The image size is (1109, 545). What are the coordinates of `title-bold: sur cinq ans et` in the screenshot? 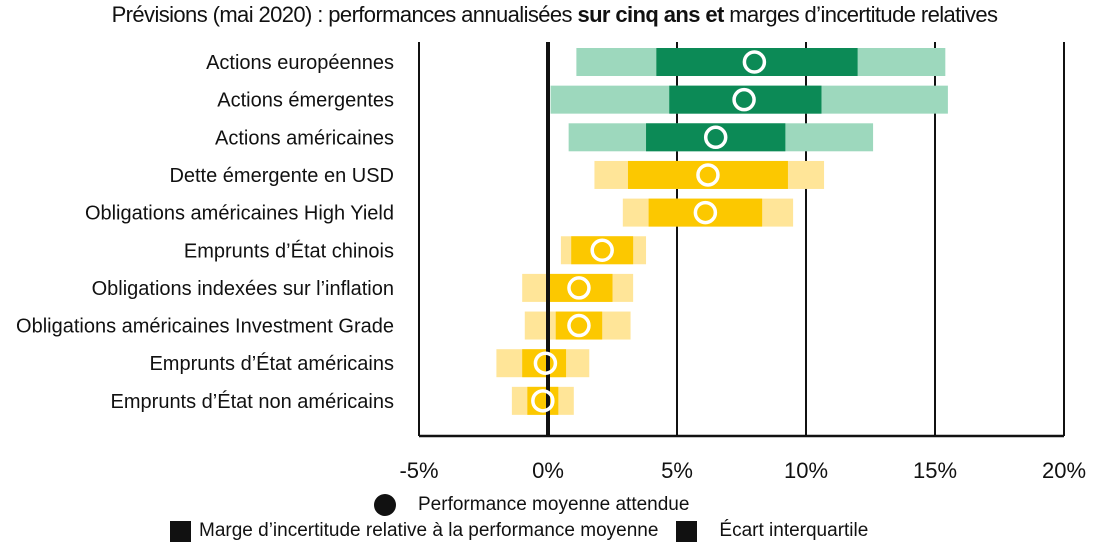 It's located at (650, 14).